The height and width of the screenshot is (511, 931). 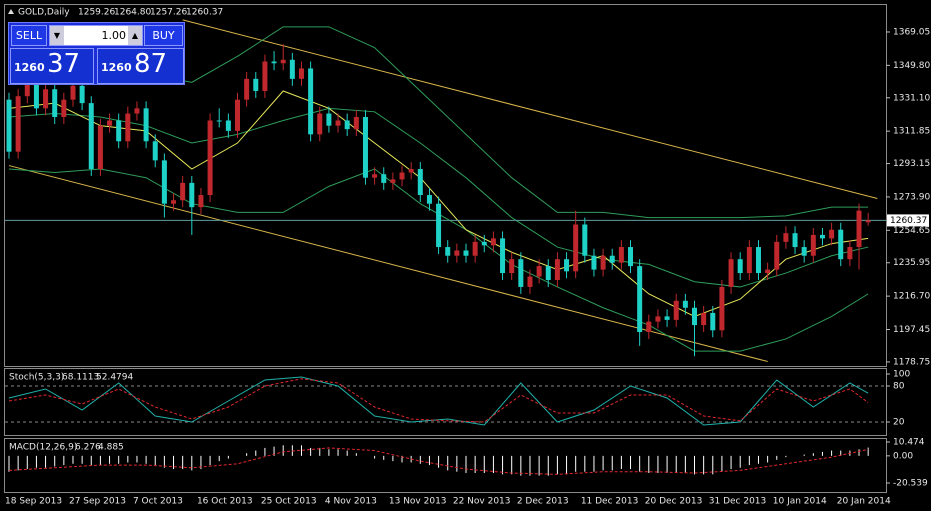 I want to click on y-tick-label: 1293.15, so click(x=911, y=164).